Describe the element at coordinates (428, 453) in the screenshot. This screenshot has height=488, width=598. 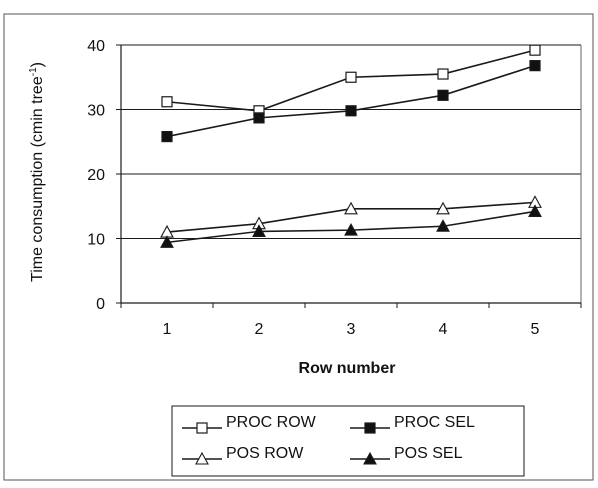
I see `legend-label-pos-sel: POS SEL` at that location.